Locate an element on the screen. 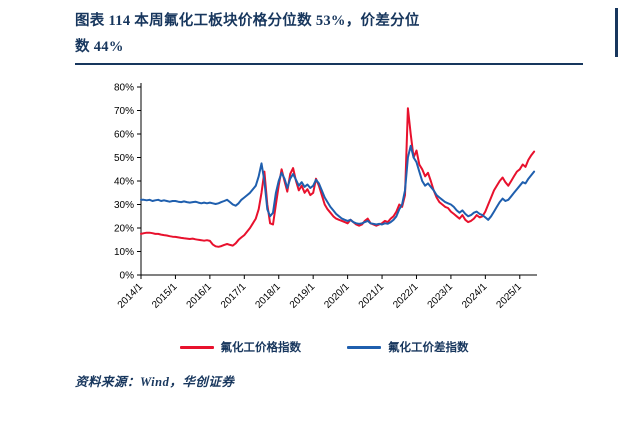 This screenshot has height=421, width=620. svg-text: 60% is located at coordinates (124, 135).